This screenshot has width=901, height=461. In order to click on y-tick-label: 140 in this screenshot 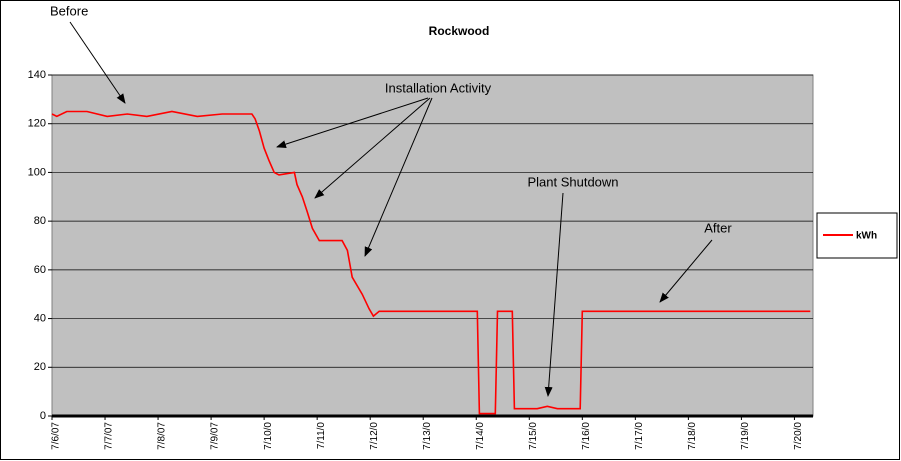, I will do `click(37, 75)`.